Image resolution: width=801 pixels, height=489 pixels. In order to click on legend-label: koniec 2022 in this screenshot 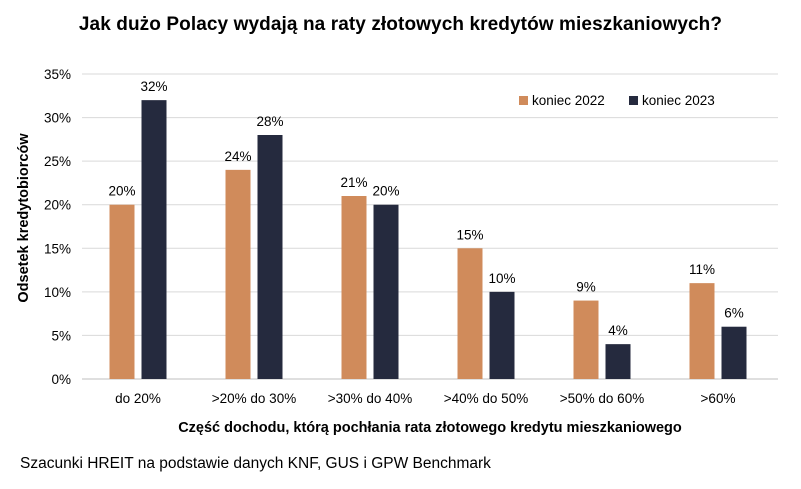, I will do `click(568, 100)`.